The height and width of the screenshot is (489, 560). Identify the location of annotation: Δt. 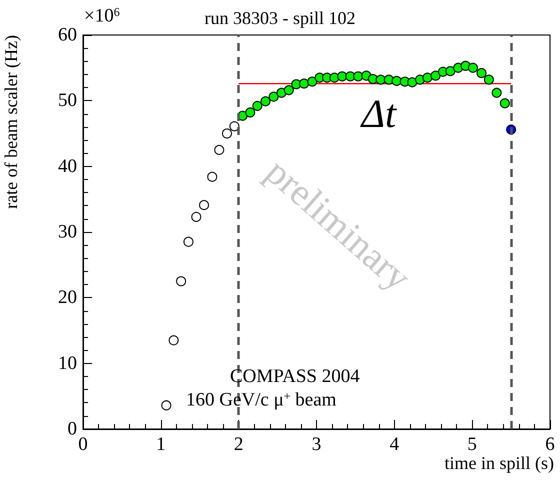
(378, 113).